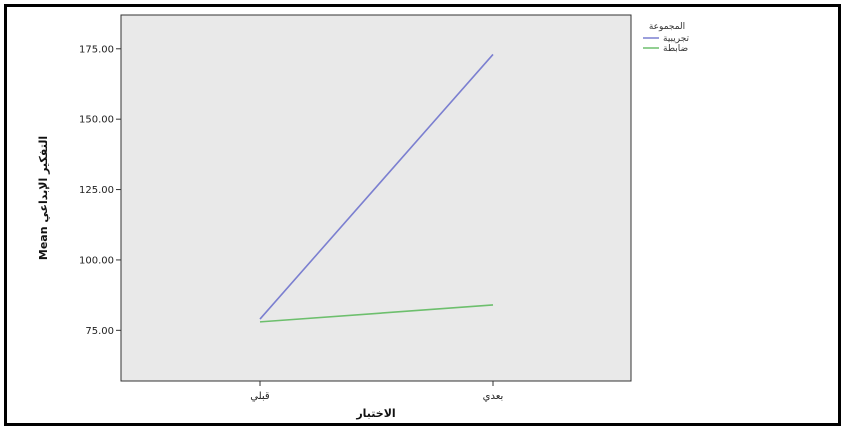 This screenshot has width=845, height=430. I want to click on y-tick-label: 150.00, so click(96, 120).